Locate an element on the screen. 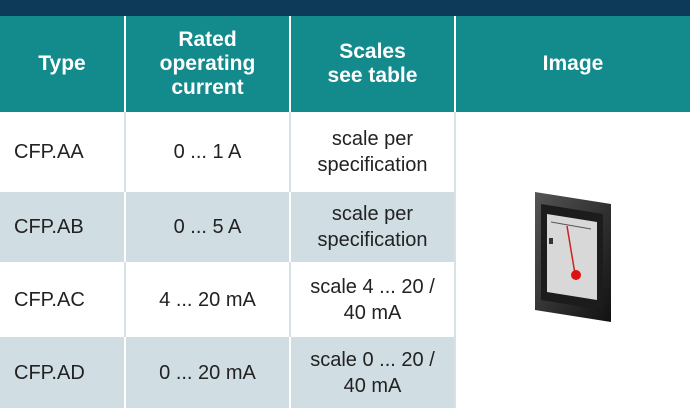 The image size is (690, 408). top-strip is located at coordinates (345, 8).